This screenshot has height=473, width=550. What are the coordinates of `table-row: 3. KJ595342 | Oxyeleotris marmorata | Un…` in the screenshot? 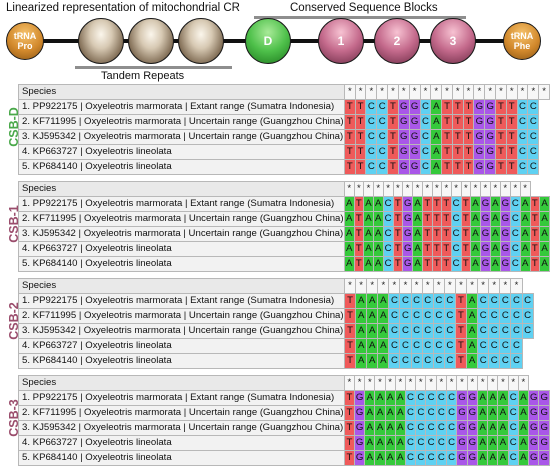 It's located at (284, 234).